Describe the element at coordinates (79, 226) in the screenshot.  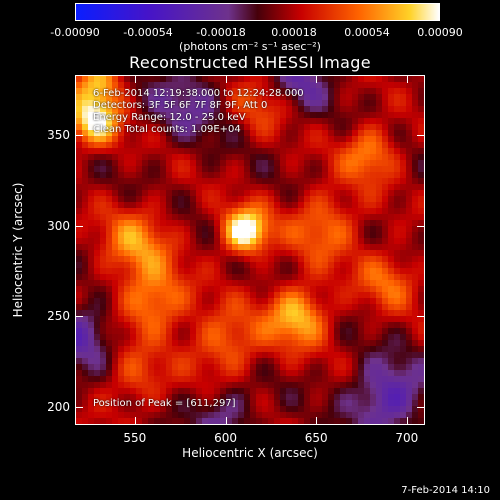
I see `y-tick-mark` at that location.